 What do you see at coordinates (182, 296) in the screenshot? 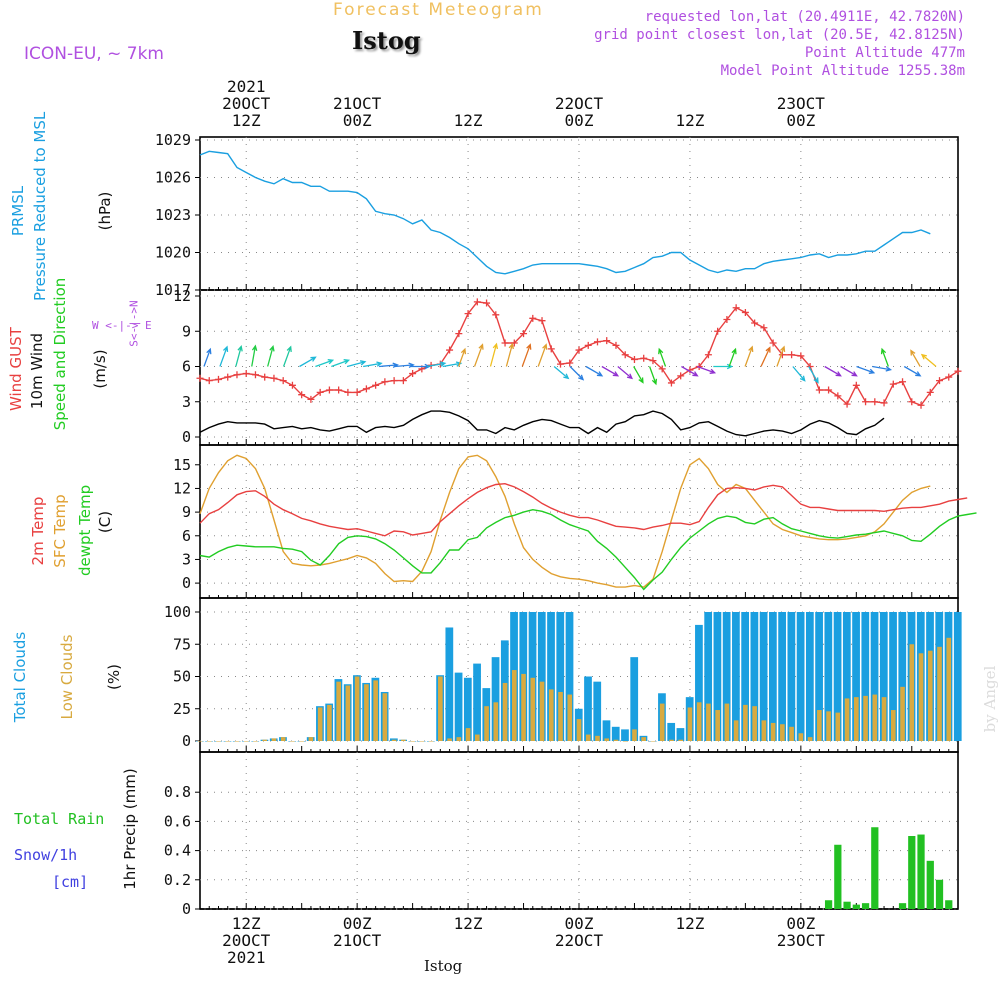
I see `y-tick-label: 12` at bounding box center [182, 296].